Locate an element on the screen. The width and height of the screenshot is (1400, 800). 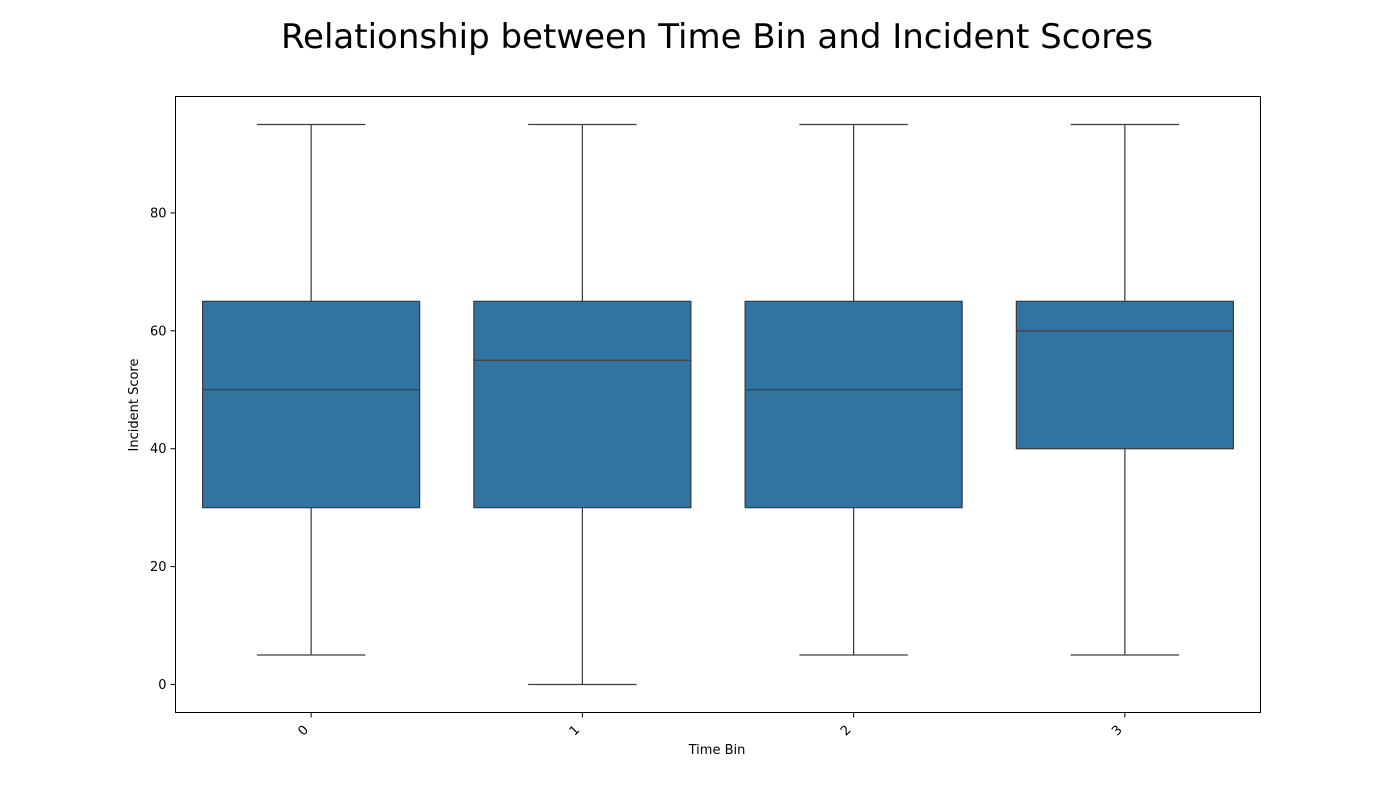
y-tick-label: 80 is located at coordinates (158, 213).